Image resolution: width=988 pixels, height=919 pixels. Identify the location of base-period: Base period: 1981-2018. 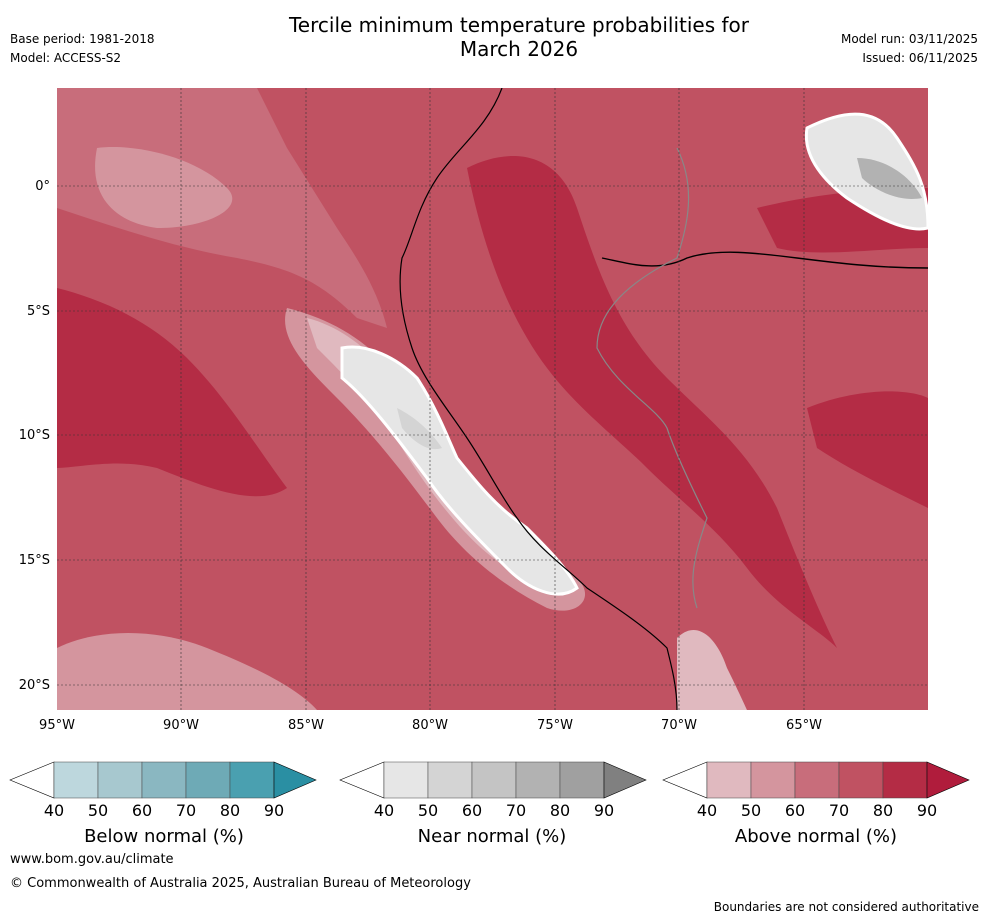
(82, 39).